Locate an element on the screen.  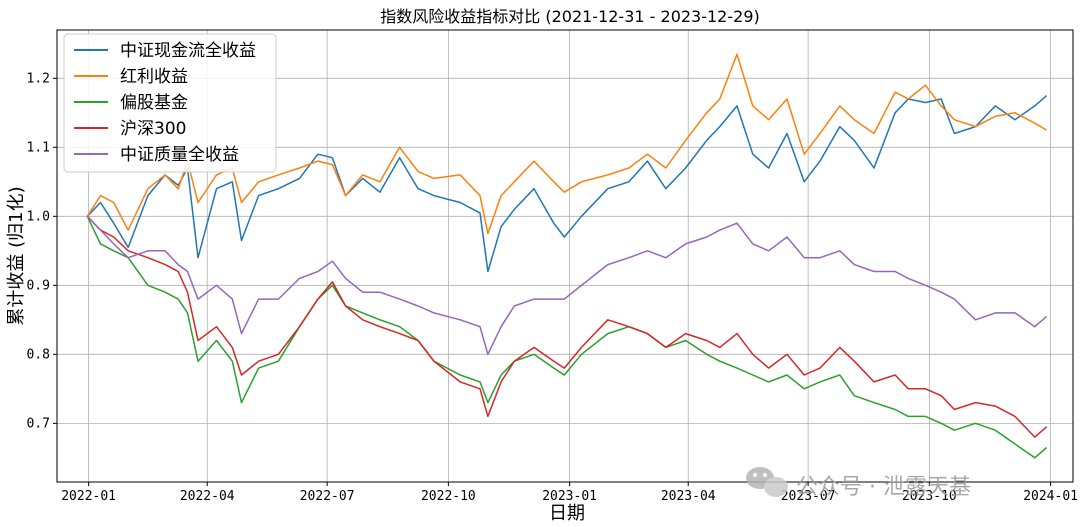
y-tick-label: 1.2 is located at coordinates (38, 78).